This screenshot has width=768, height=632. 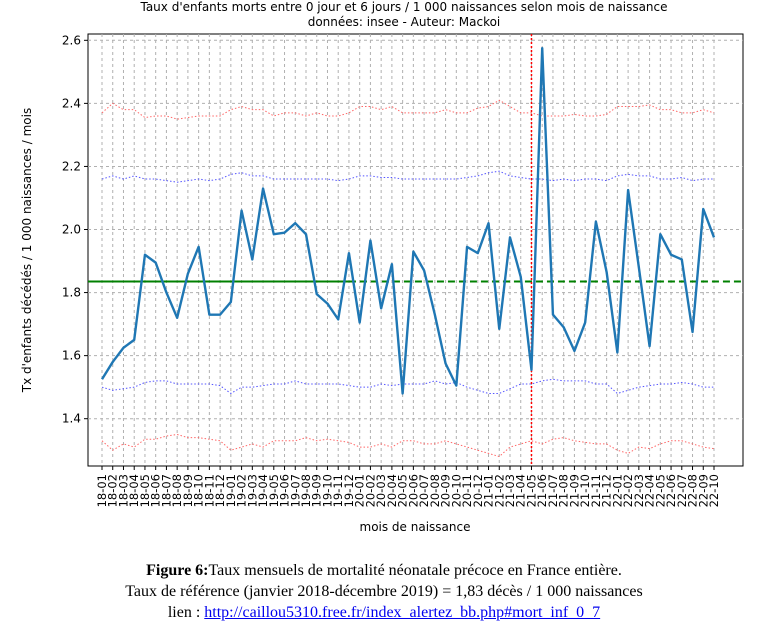 I want to click on x-tick-label: 22-06, so click(x=671, y=490).